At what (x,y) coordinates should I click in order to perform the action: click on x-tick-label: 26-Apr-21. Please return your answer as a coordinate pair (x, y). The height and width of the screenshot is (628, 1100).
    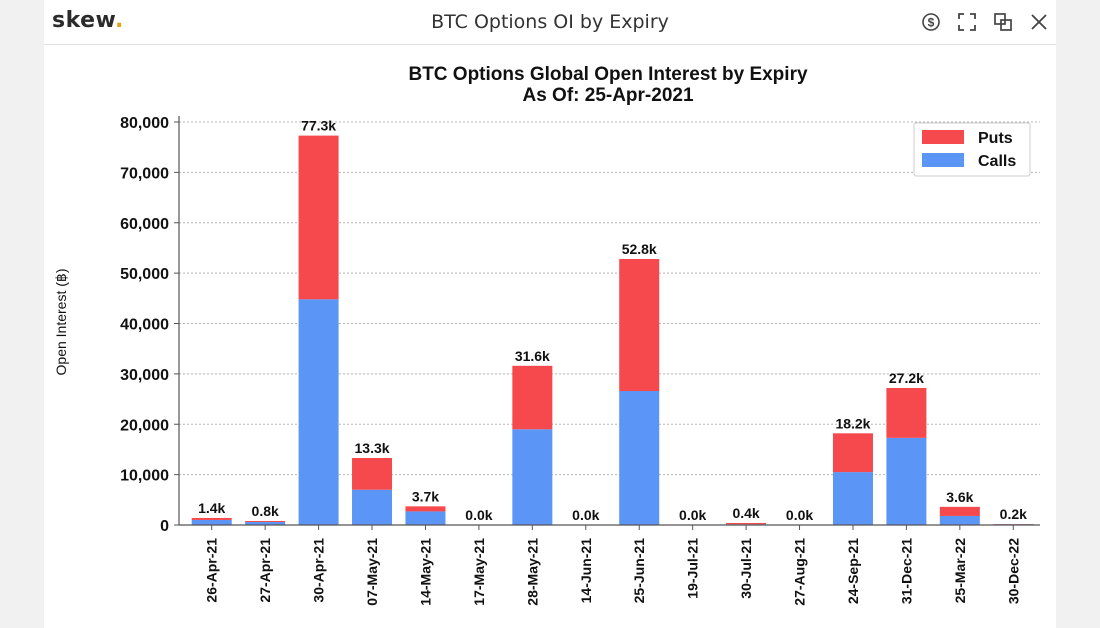
    Looking at the image, I should click on (212, 570).